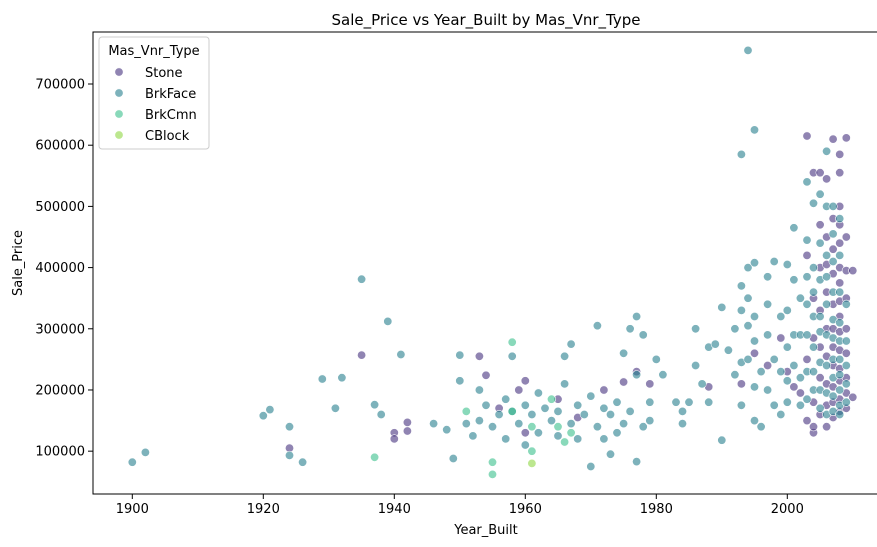 The image size is (877, 547). What do you see at coordinates (60, 146) in the screenshot?
I see `y-tick-label-600000: 600000` at bounding box center [60, 146].